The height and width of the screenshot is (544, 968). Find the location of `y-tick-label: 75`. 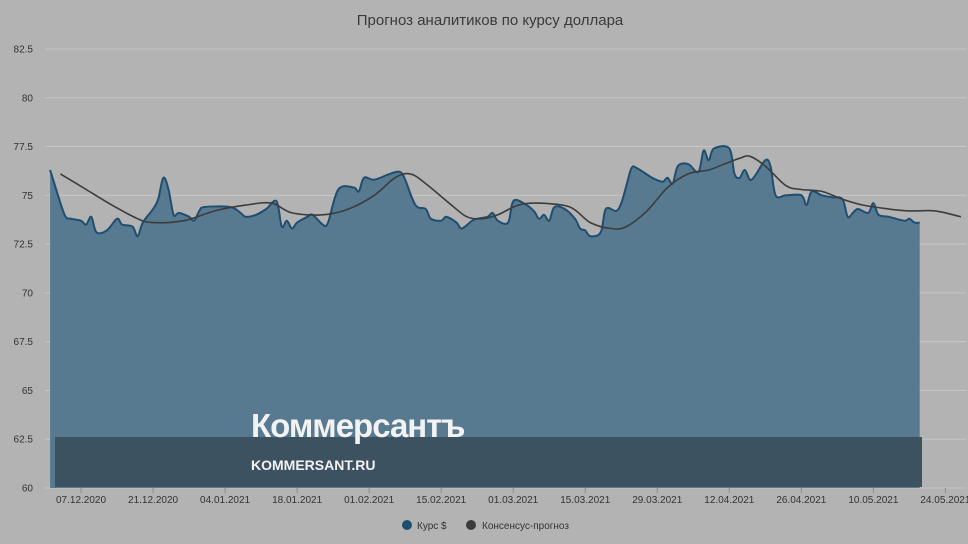

y-tick-label: 75 is located at coordinates (28, 196).